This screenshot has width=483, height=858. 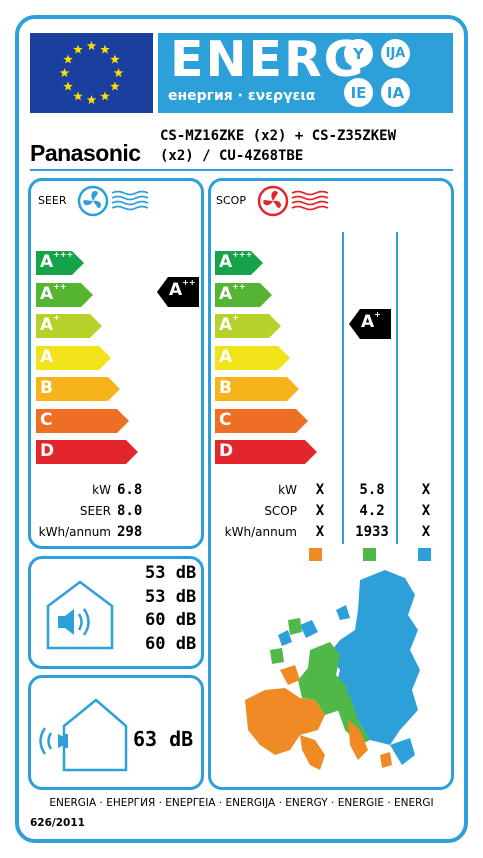 What do you see at coordinates (248, 325) in the screenshot?
I see `scop-class-bar: A+` at bounding box center [248, 325].